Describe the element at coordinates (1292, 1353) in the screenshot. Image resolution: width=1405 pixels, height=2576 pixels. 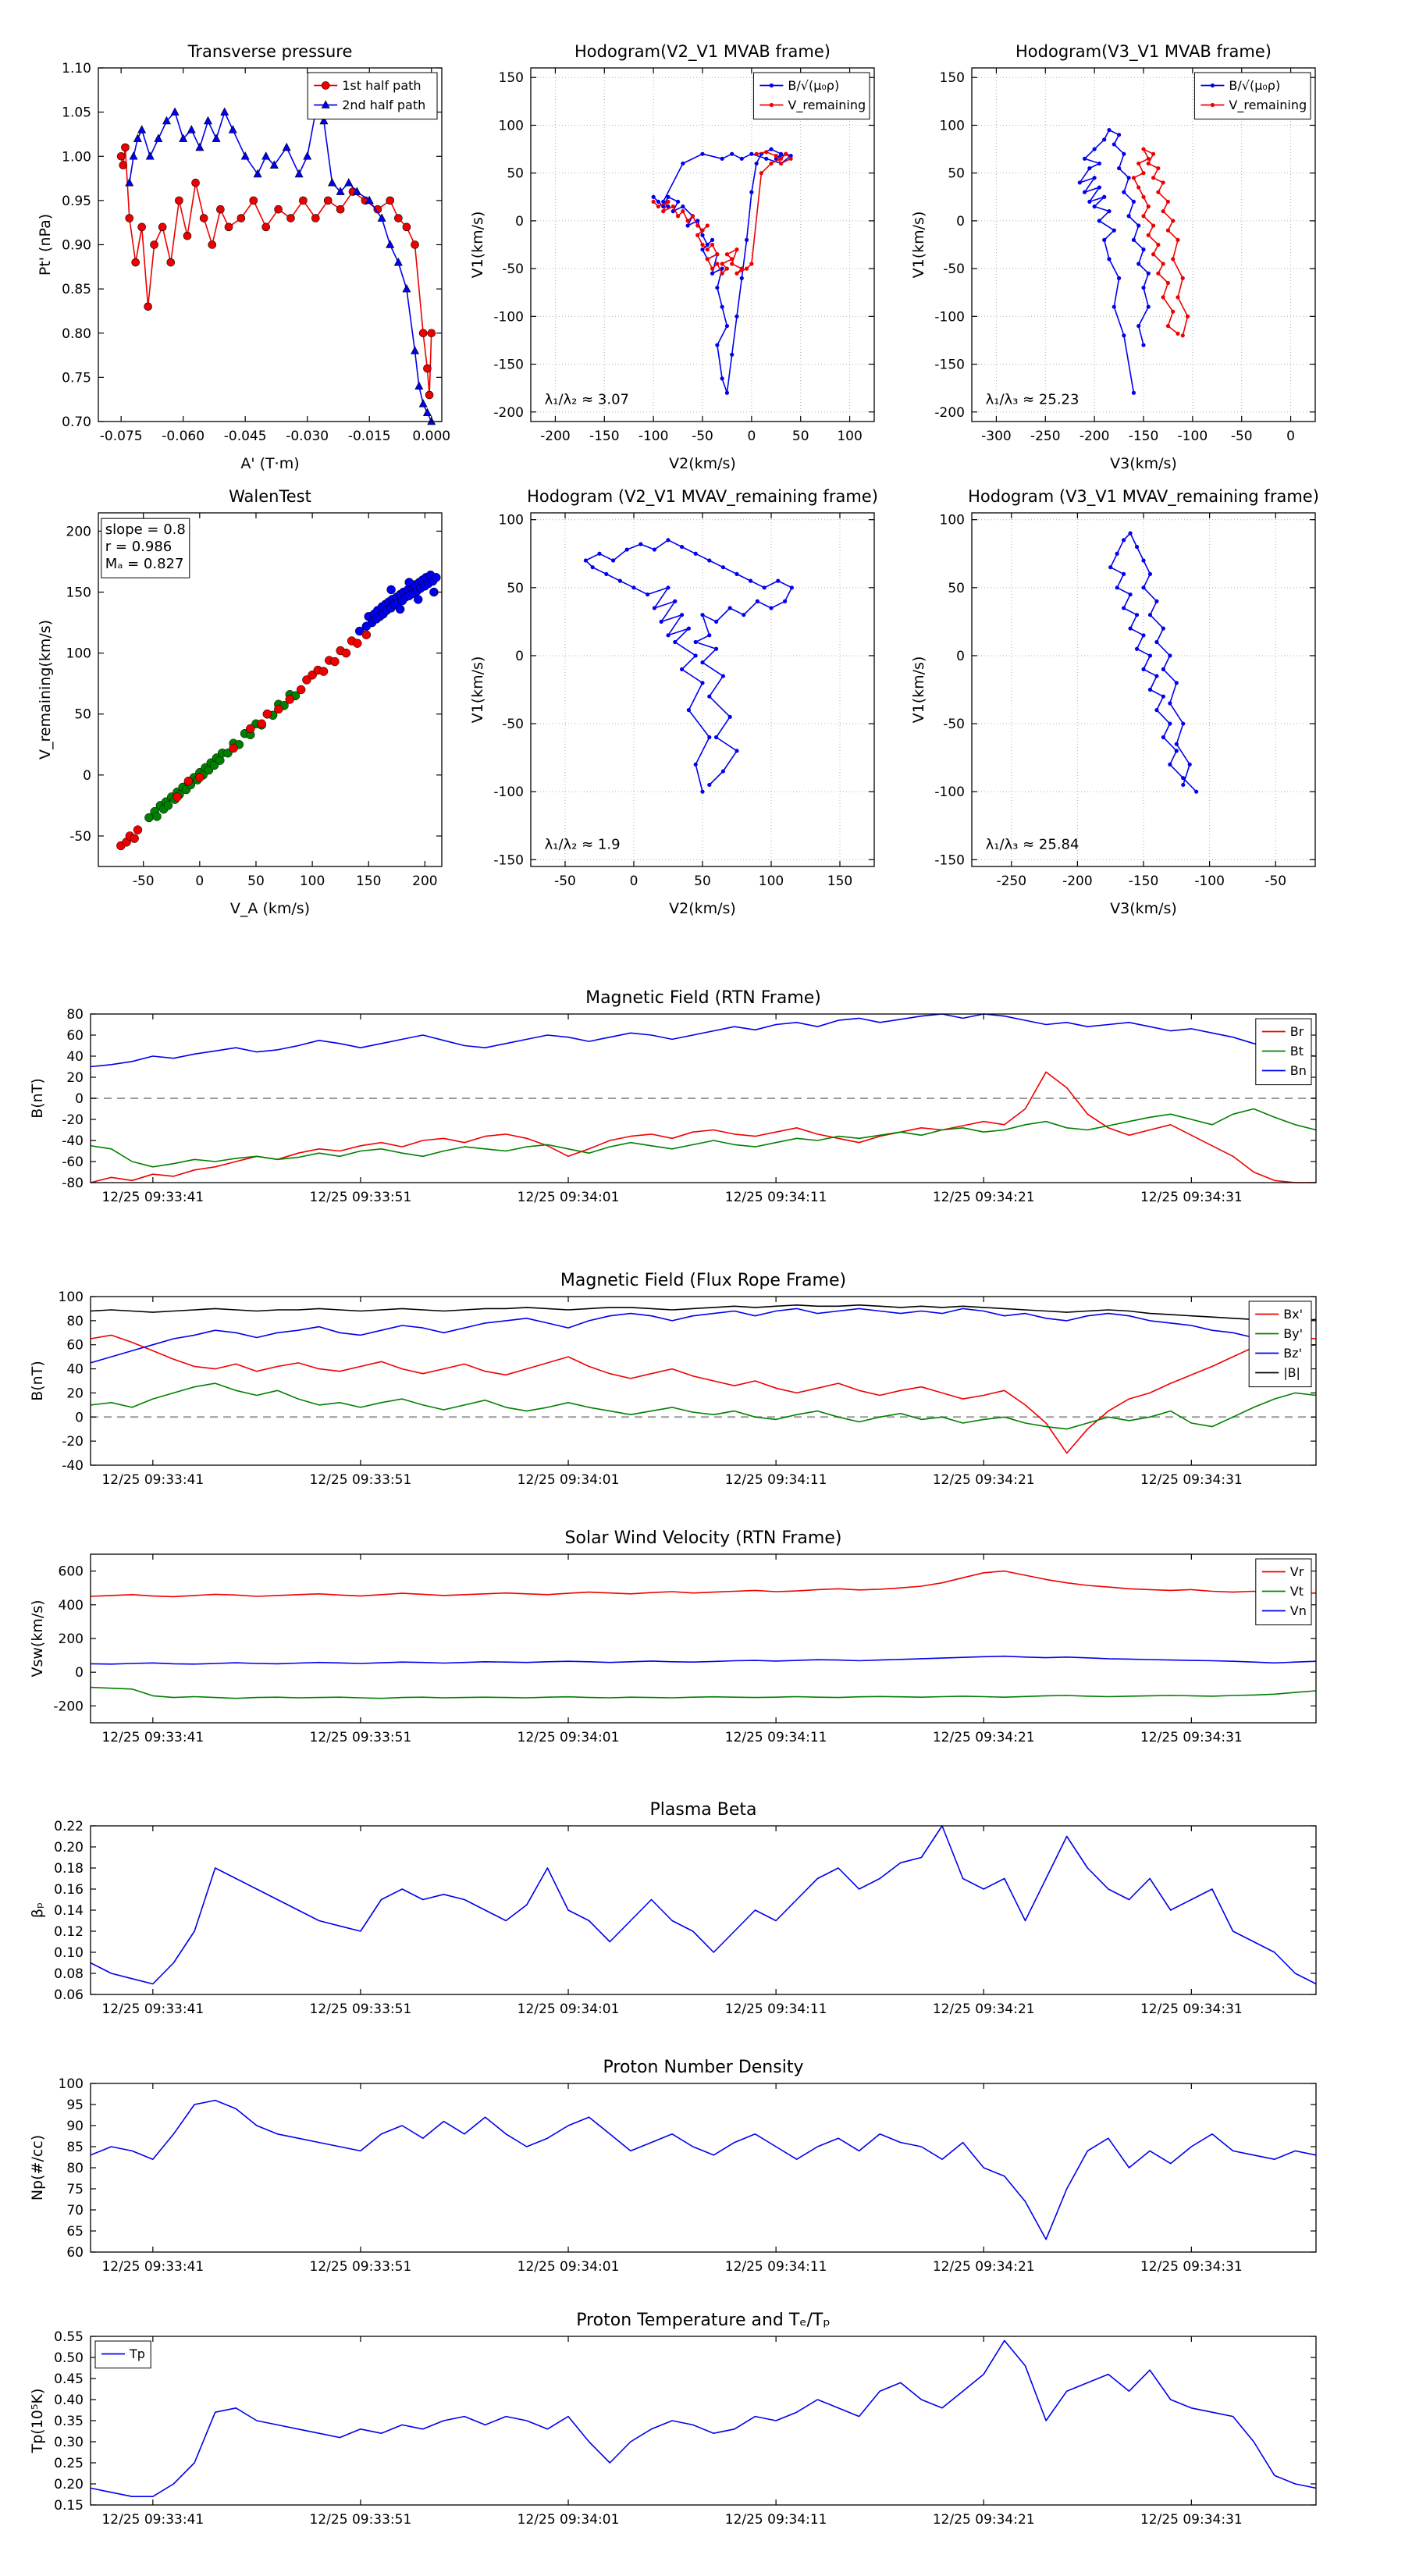
I see `svg-text: Bz'` at that location.